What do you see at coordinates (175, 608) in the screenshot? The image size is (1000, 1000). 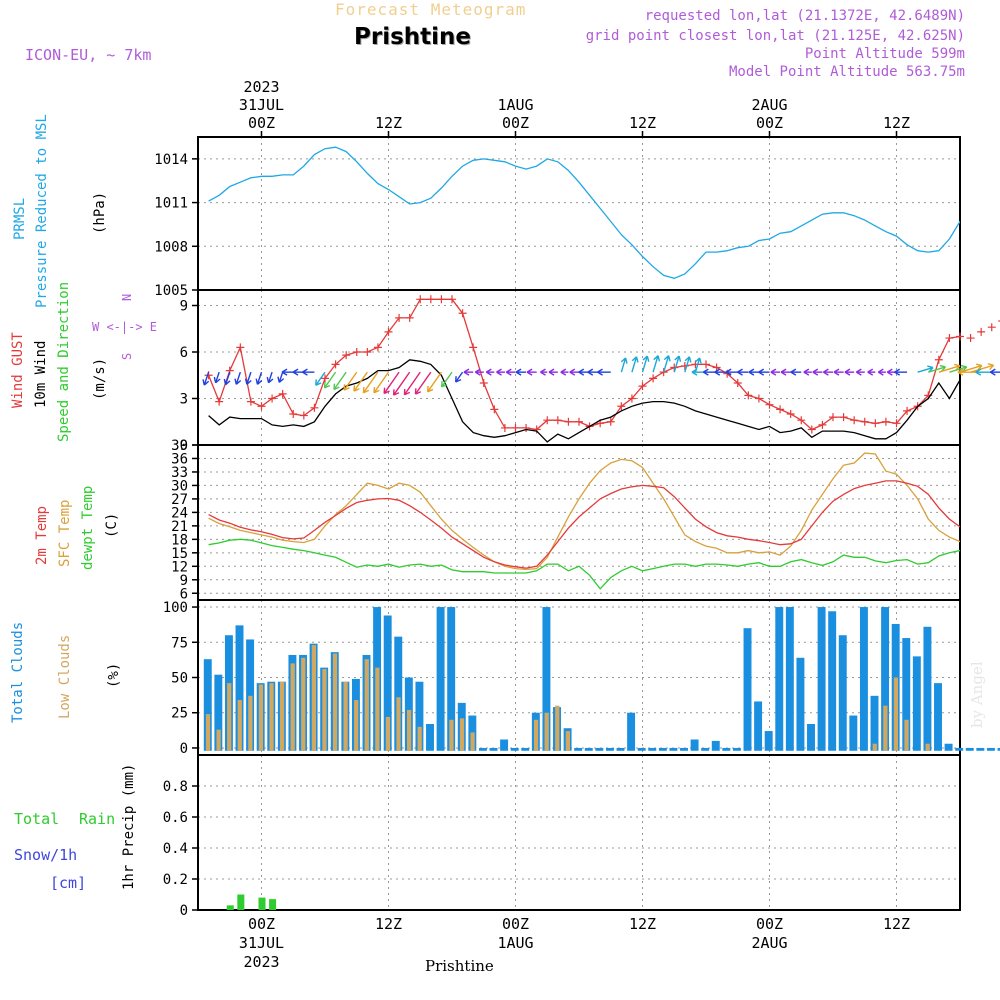 I see `y-tick-label: 100` at bounding box center [175, 608].